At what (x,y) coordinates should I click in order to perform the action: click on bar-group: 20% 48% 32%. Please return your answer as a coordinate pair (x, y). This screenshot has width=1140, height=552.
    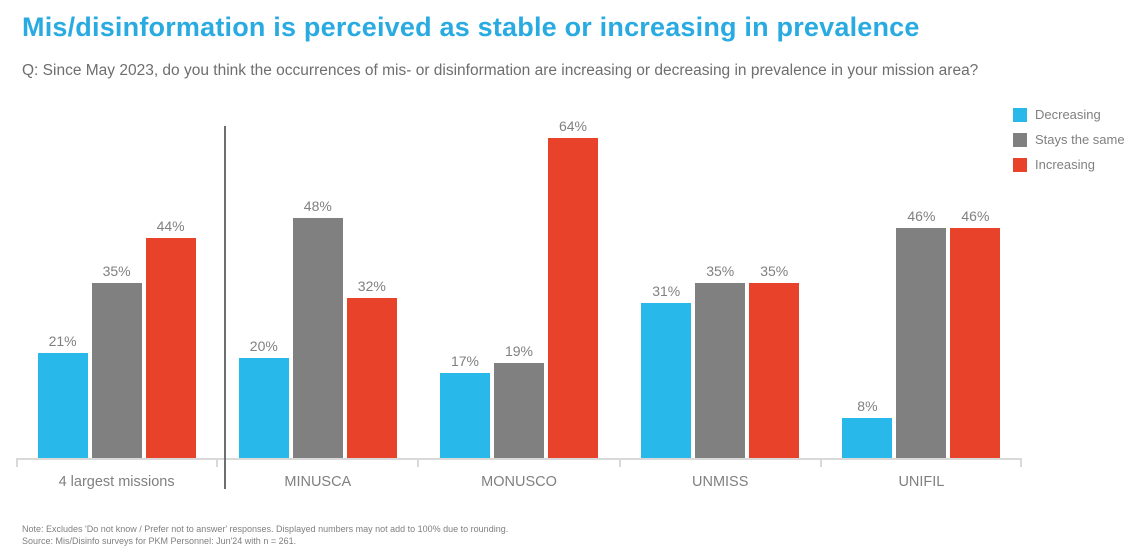
    Looking at the image, I should click on (317, 289).